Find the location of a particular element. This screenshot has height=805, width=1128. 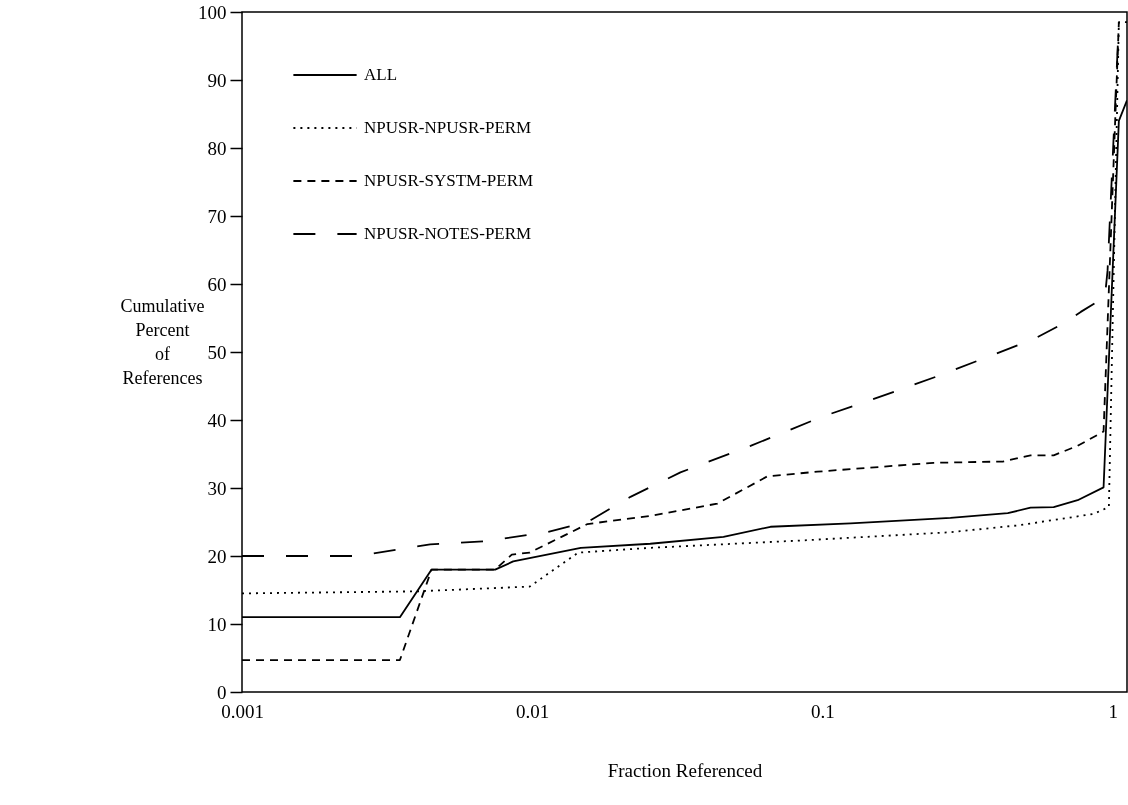

x-tick-label: 0.001 is located at coordinates (242, 711).